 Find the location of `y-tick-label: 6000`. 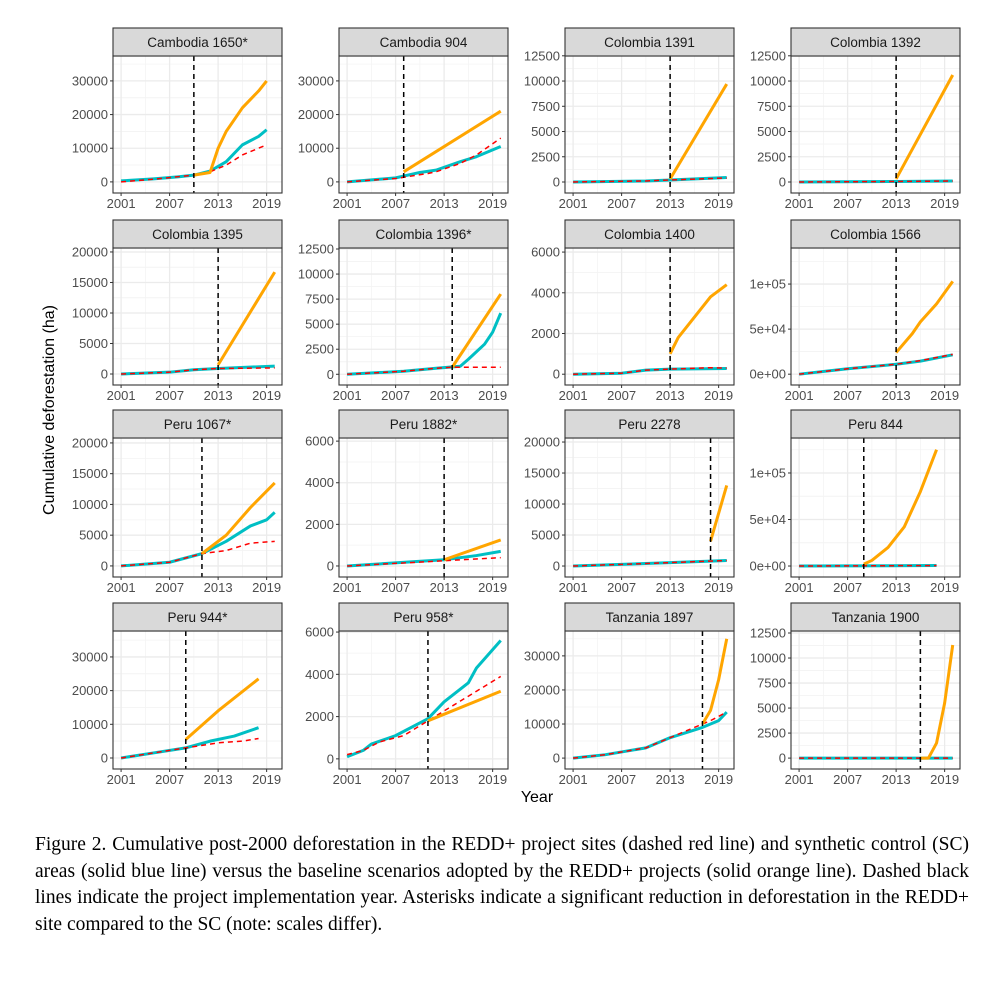

y-tick-label: 6000 is located at coordinates (545, 252).